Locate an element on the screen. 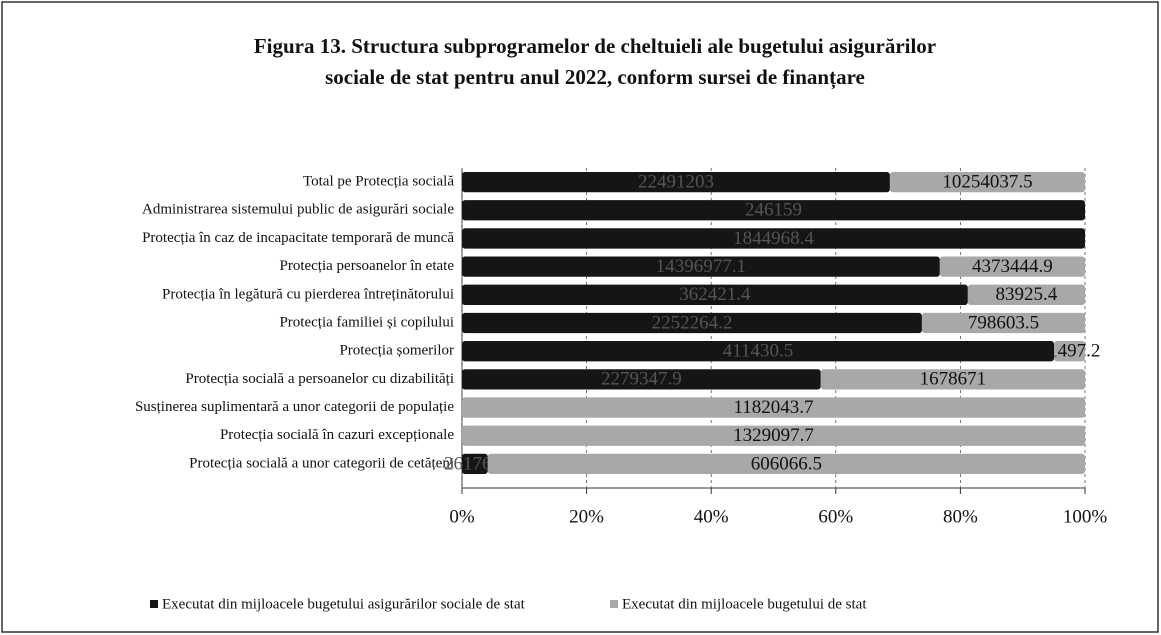 This screenshot has height=635, width=1161. x-tick-label: 100% is located at coordinates (1085, 516).